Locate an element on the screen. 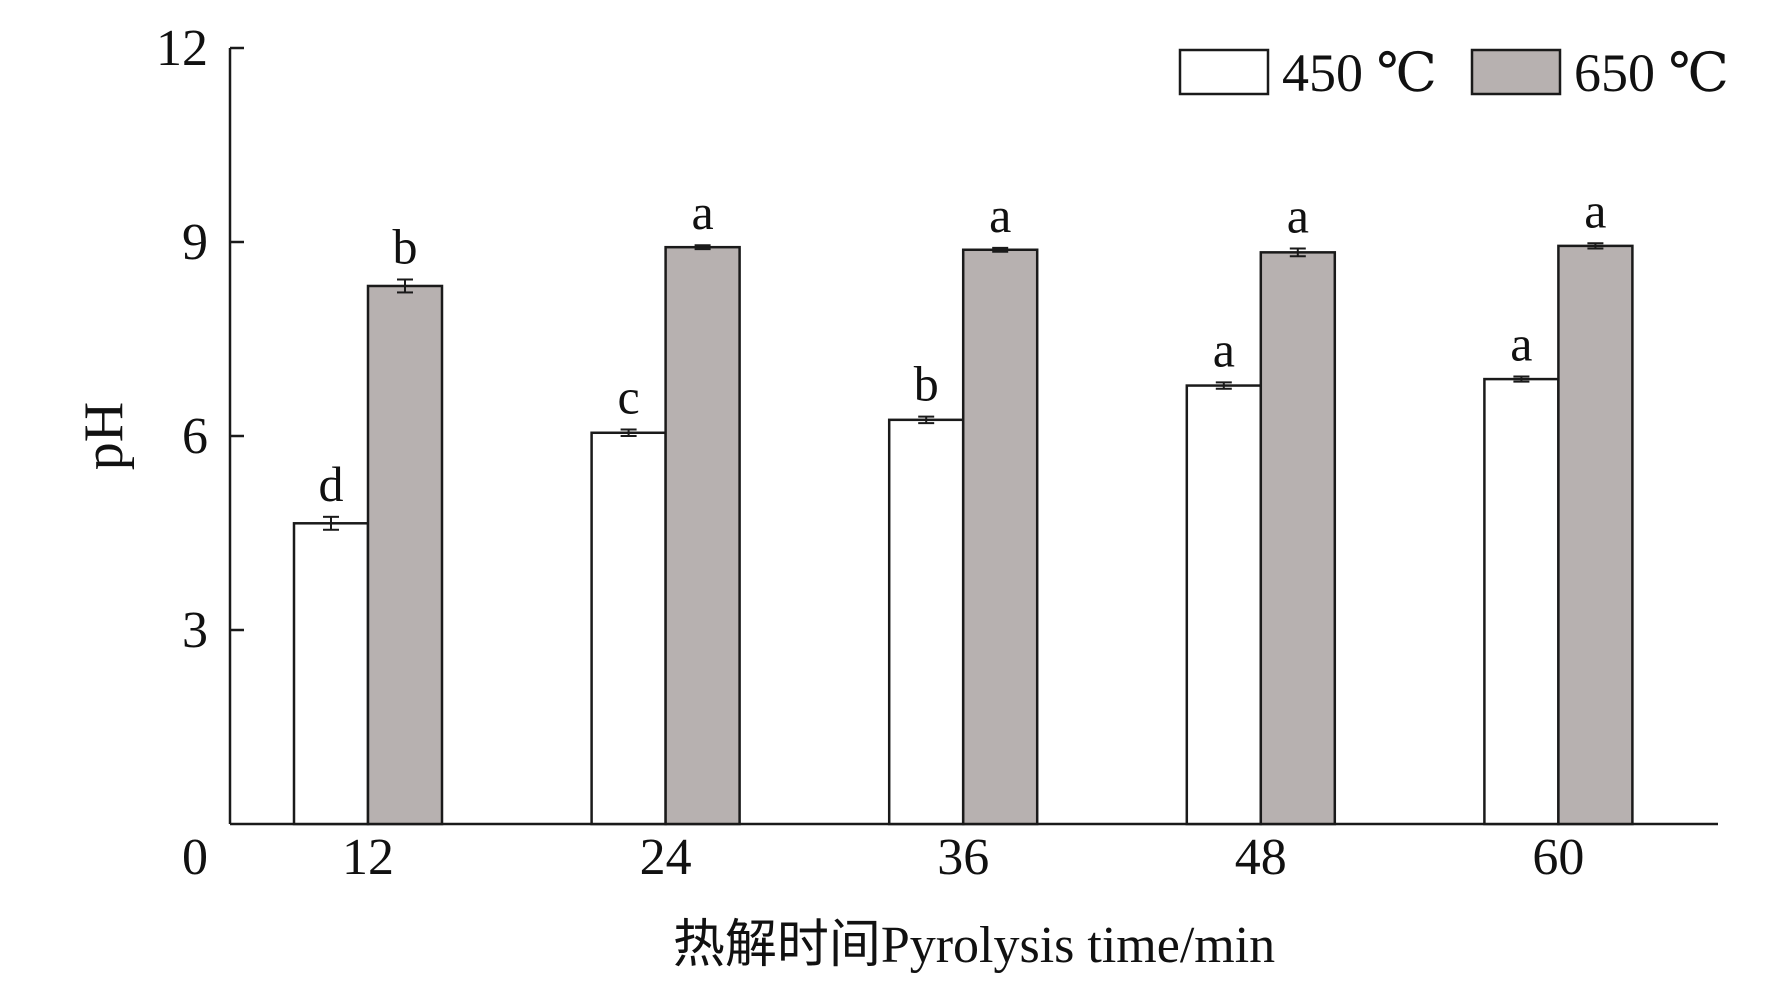 The image size is (1772, 997). legend-label: 450 ℃ is located at coordinates (1359, 73).